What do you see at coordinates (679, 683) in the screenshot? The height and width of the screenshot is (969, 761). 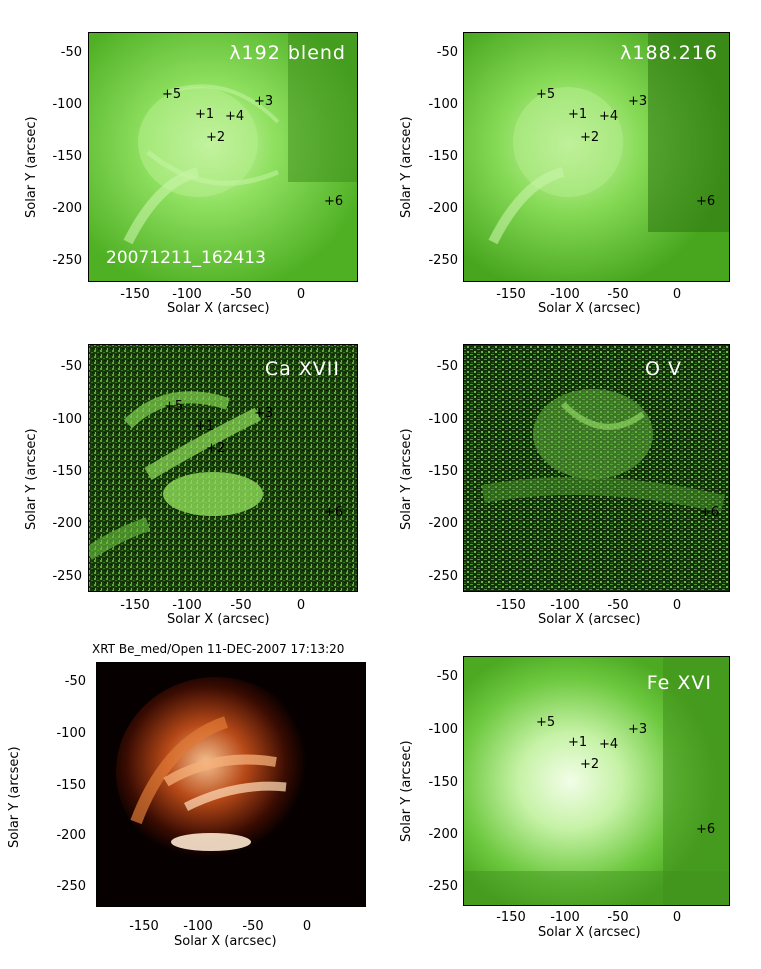 I see `panel-label: Fe XVI` at bounding box center [679, 683].